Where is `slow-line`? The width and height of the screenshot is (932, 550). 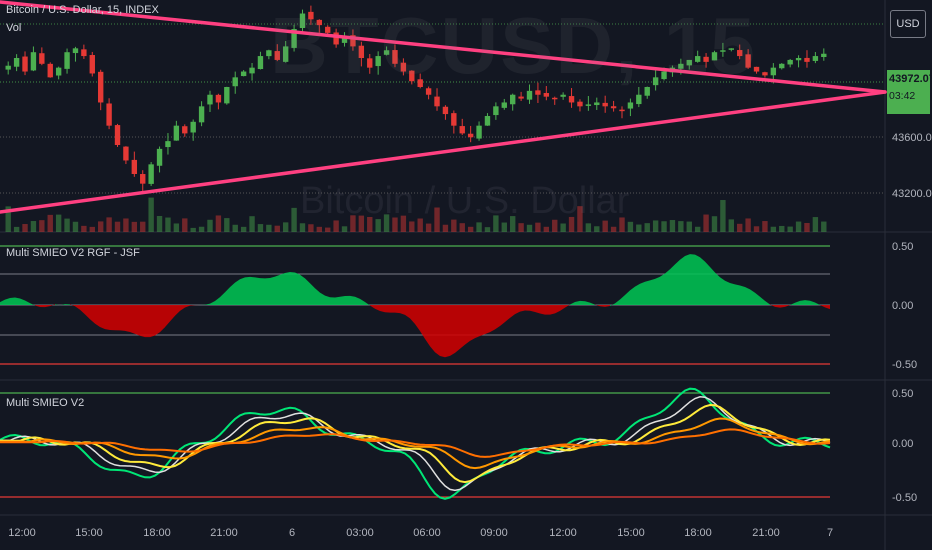
slow-line is located at coordinates (415, 443).